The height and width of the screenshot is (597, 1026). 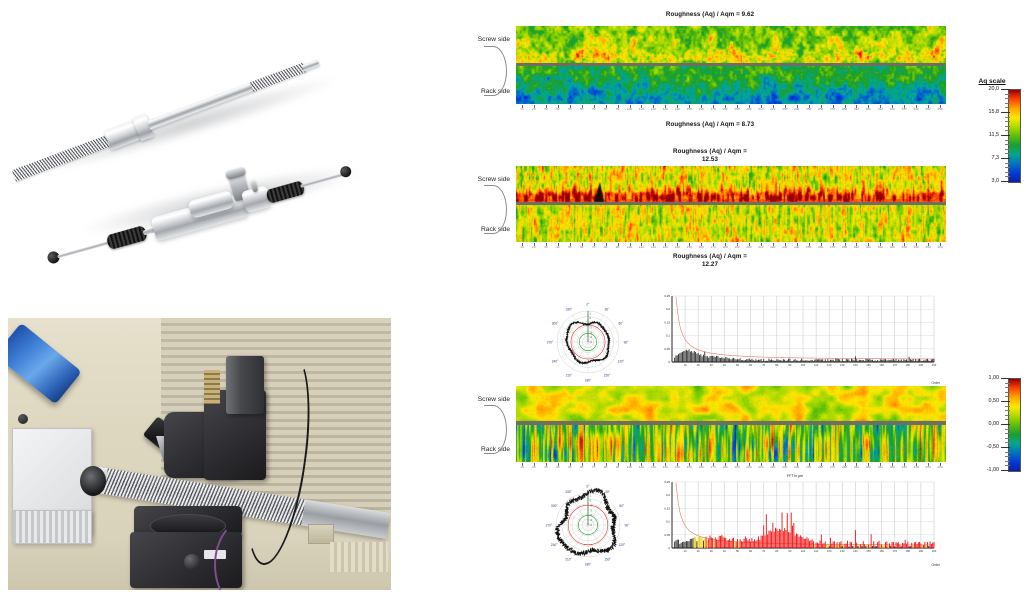 I want to click on axis-tick-label: 210, so click(x=761, y=247).